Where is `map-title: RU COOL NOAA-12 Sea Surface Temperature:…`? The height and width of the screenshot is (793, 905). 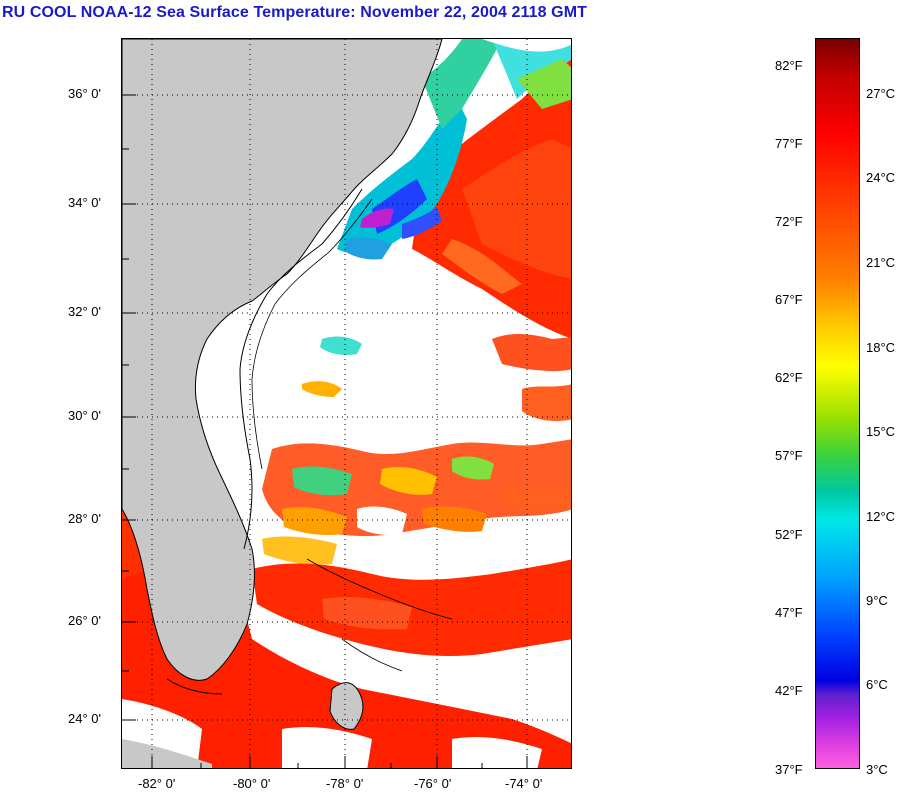
map-title: RU COOL NOAA-12 Sea Surface Temperature:… is located at coordinates (294, 12).